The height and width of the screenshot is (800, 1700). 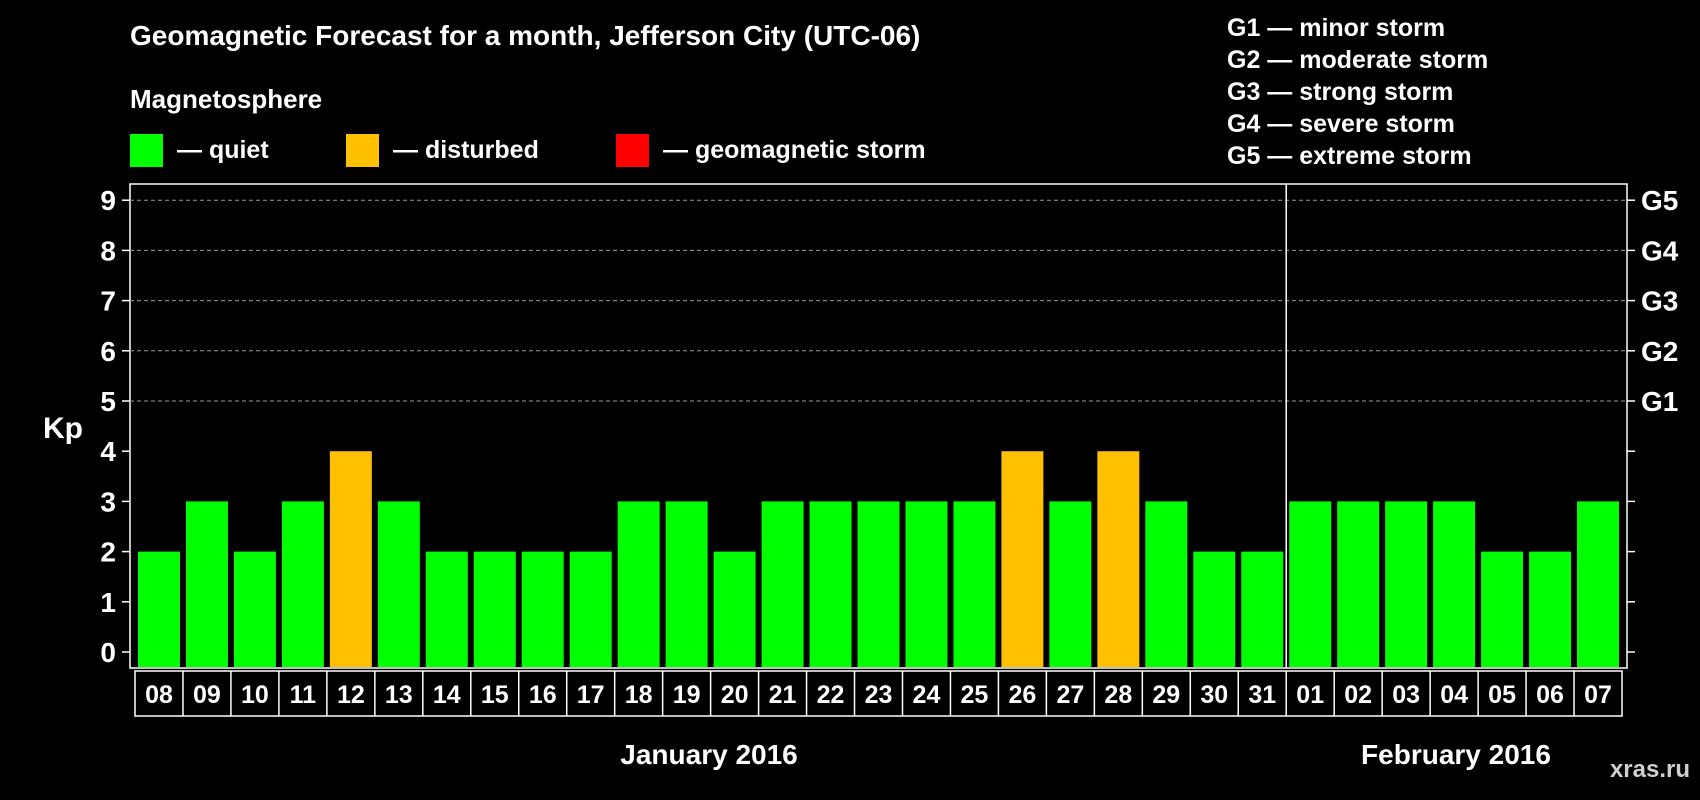 What do you see at coordinates (794, 150) in the screenshot?
I see `legend-label-storm: — geomagnetic storm` at bounding box center [794, 150].